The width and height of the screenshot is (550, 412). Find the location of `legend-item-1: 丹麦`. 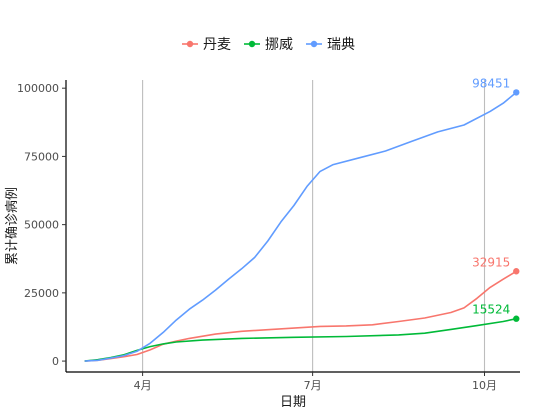

legend-item-1: 丹麦 is located at coordinates (206, 45).